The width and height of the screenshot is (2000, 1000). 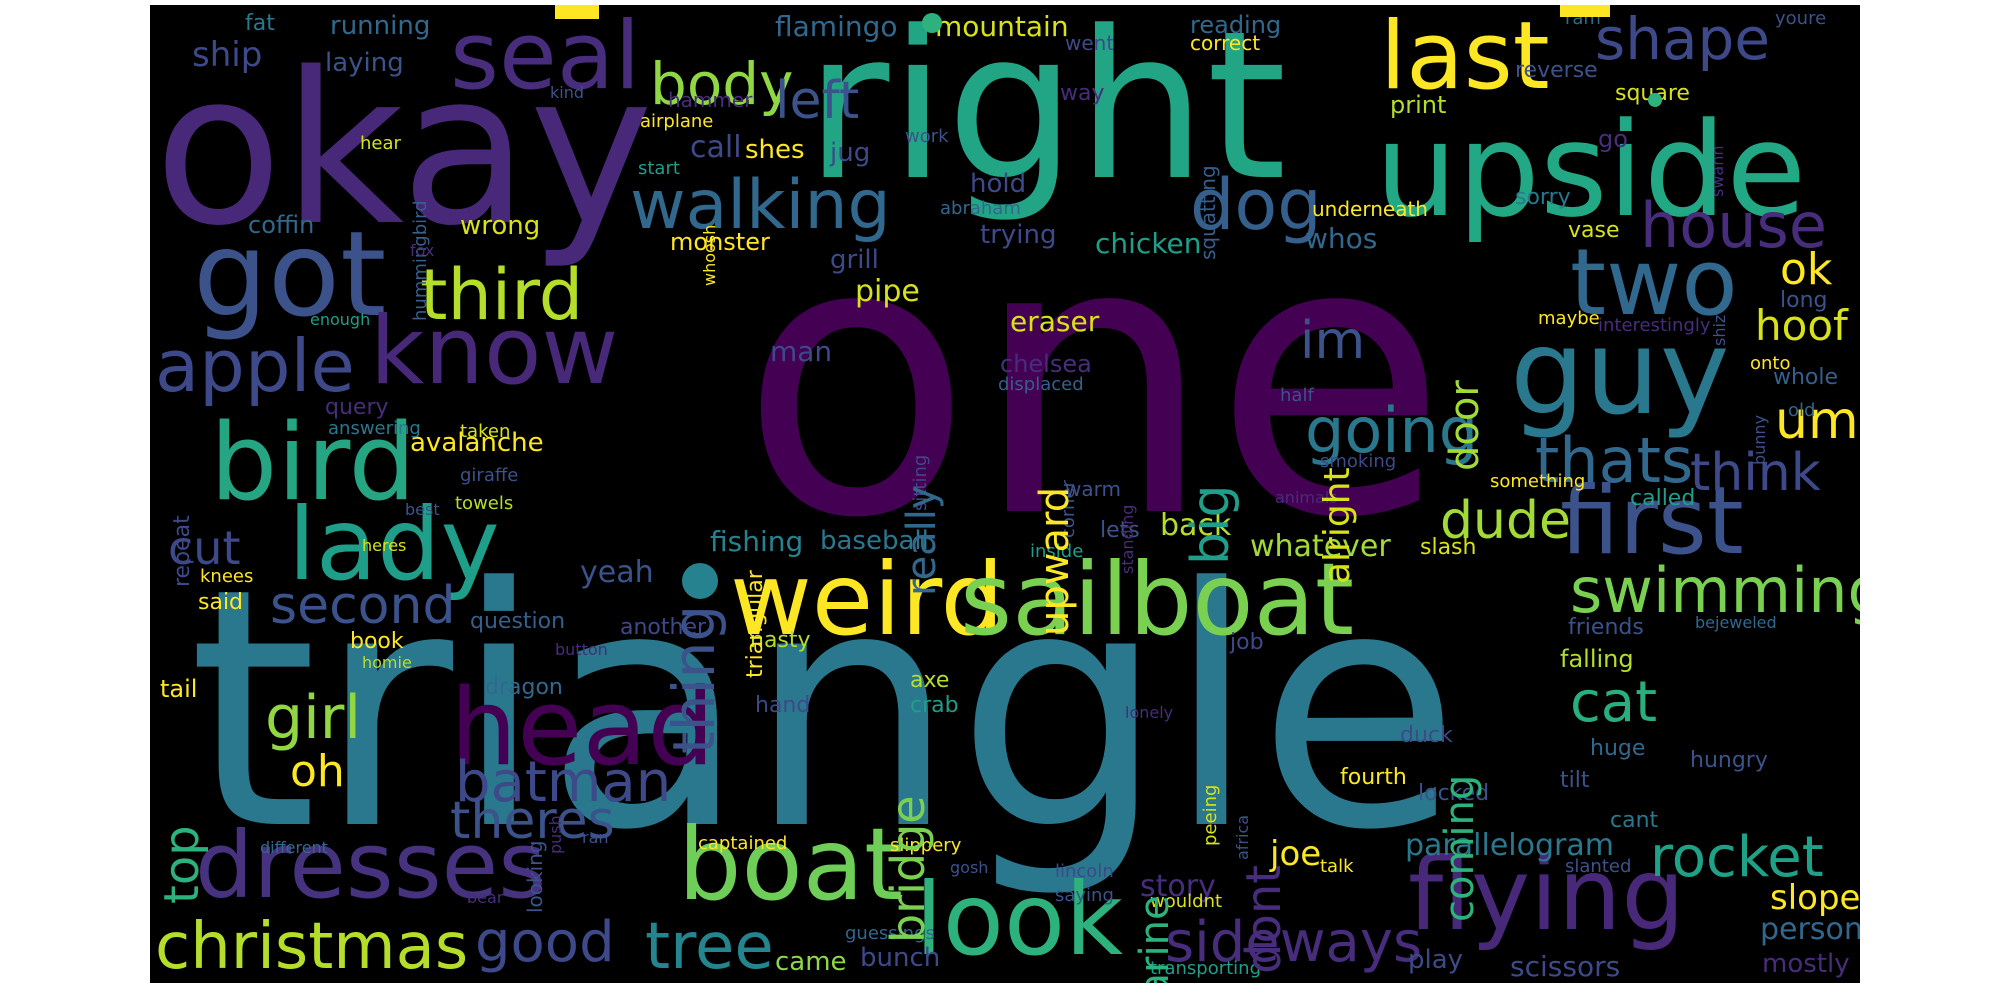 What do you see at coordinates (1186, 901) in the screenshot?
I see `word-wouldnt: wouldnt` at bounding box center [1186, 901].